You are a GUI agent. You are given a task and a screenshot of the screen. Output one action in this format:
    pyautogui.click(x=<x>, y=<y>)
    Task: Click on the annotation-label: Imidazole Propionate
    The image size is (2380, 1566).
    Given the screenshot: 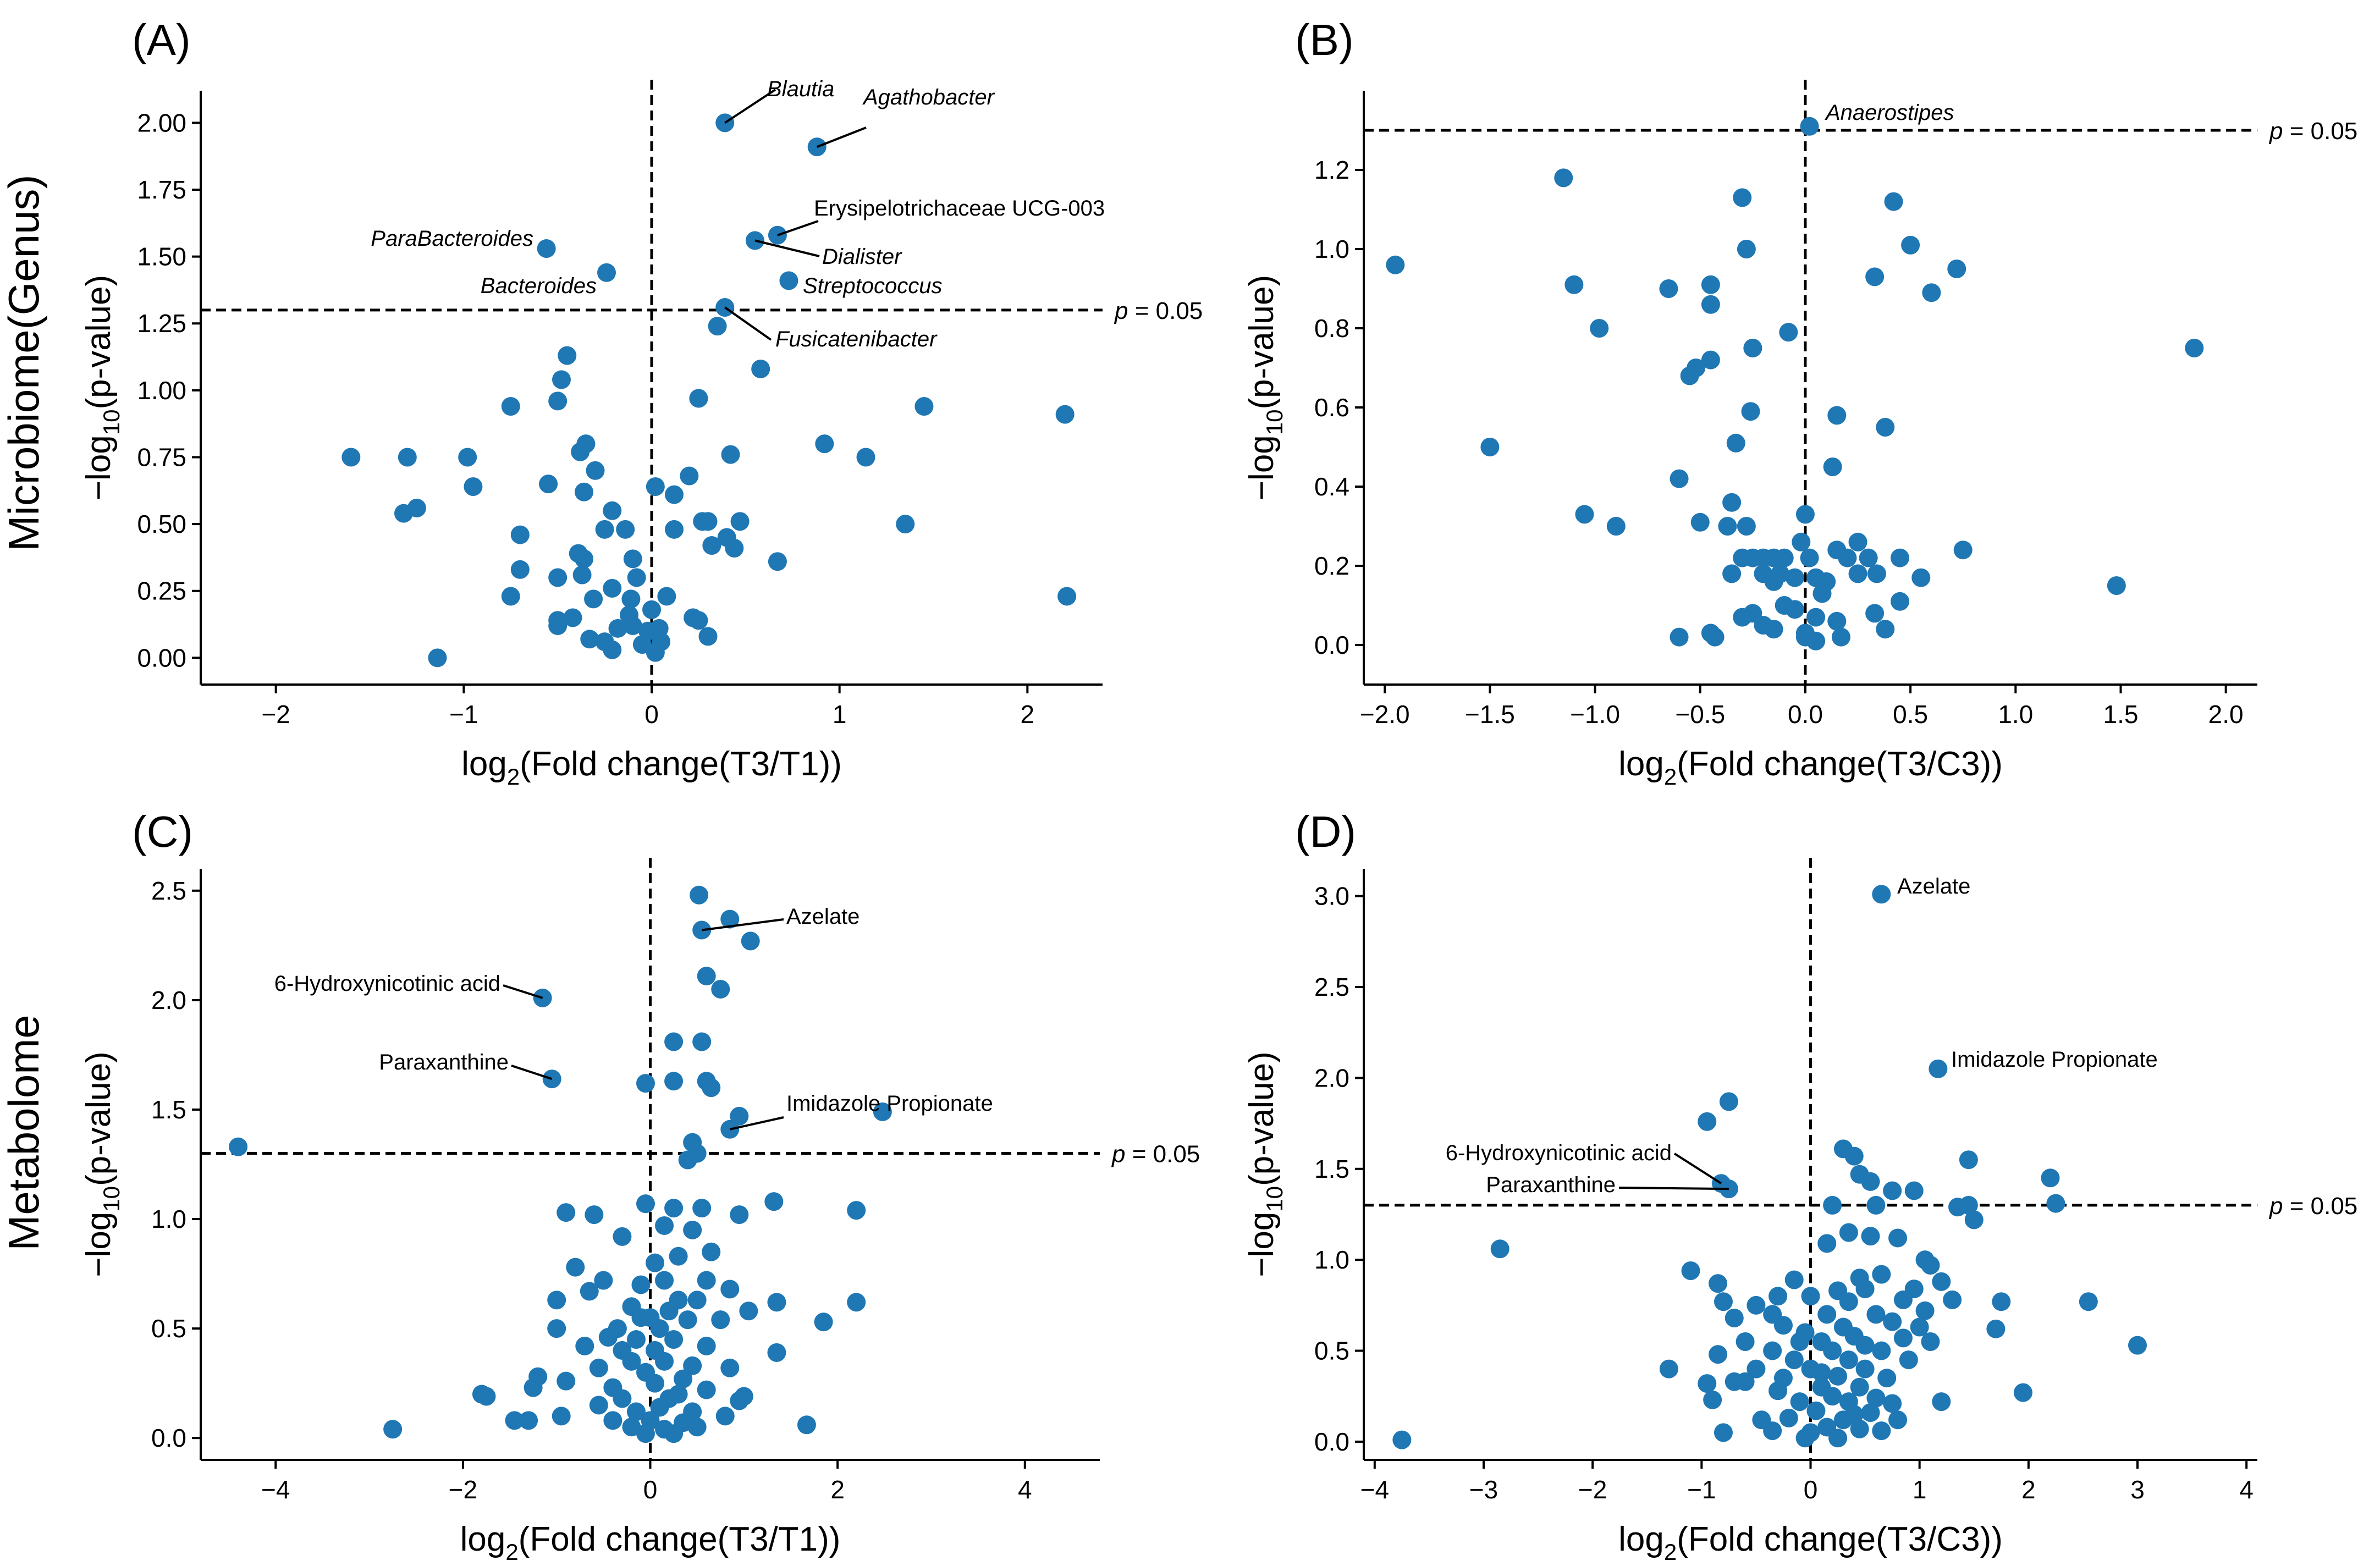 What is the action you would take?
    pyautogui.click(x=2054, y=1060)
    